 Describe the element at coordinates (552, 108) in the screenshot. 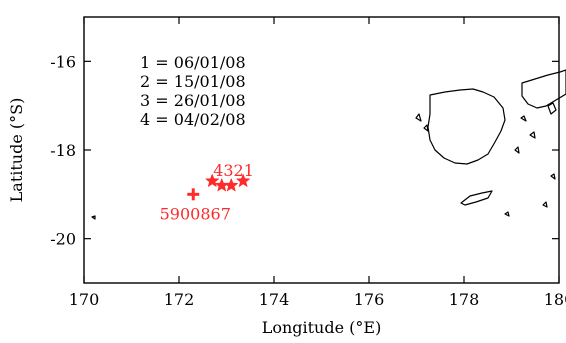

I see `coastline-taveuni` at that location.